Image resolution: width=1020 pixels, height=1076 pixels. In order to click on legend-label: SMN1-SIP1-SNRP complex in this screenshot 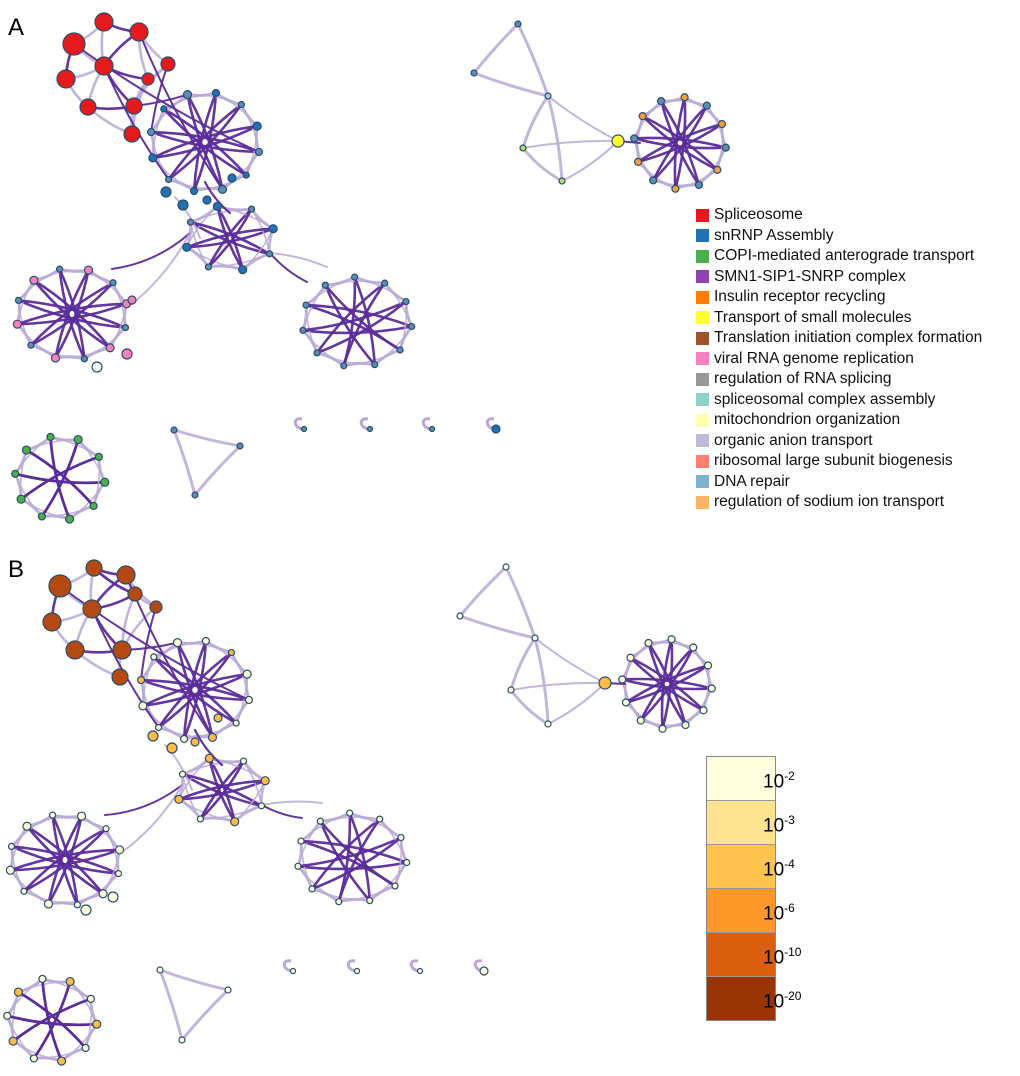, I will do `click(810, 276)`.